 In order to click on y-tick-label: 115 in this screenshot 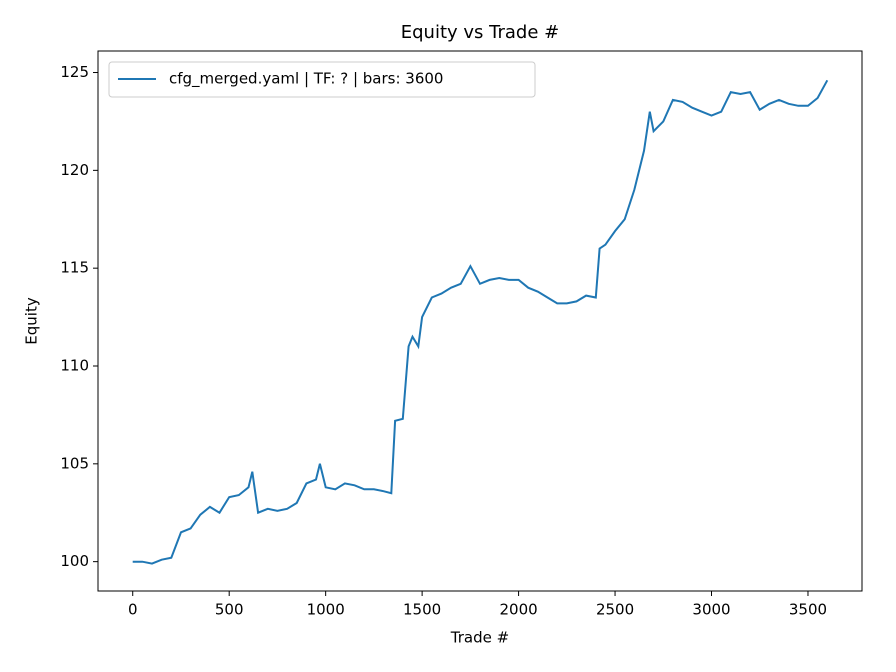, I will do `click(74, 268)`.